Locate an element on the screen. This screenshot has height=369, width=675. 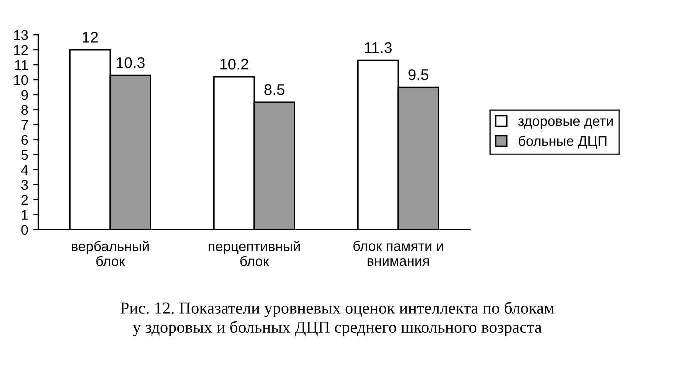
y-tick-label: 2 is located at coordinates (25, 200).